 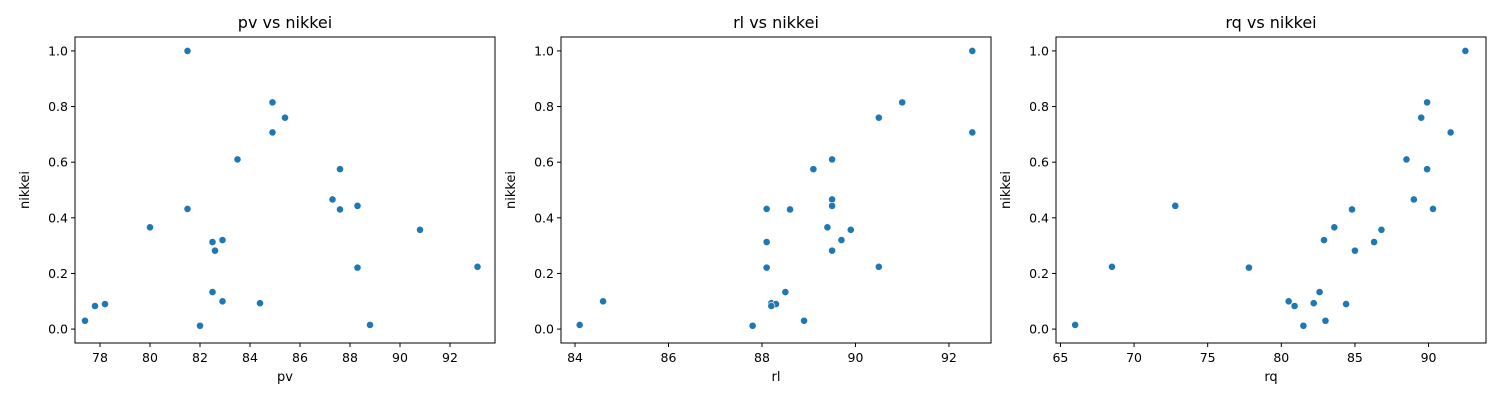 What do you see at coordinates (285, 377) in the screenshot?
I see `x-axis-label: pv` at bounding box center [285, 377].